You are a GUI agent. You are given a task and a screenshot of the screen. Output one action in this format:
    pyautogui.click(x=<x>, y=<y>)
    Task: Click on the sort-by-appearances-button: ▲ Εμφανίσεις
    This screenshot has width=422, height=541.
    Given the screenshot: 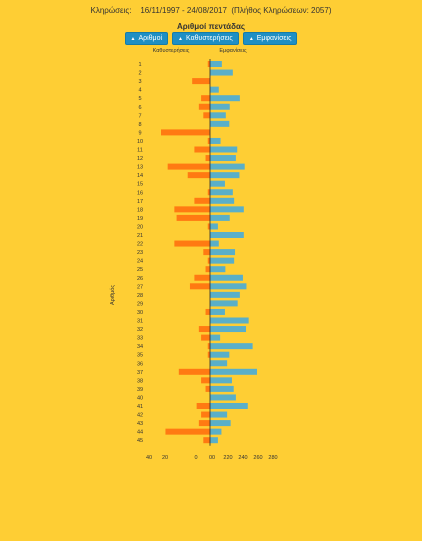 What is the action you would take?
    pyautogui.click(x=270, y=38)
    